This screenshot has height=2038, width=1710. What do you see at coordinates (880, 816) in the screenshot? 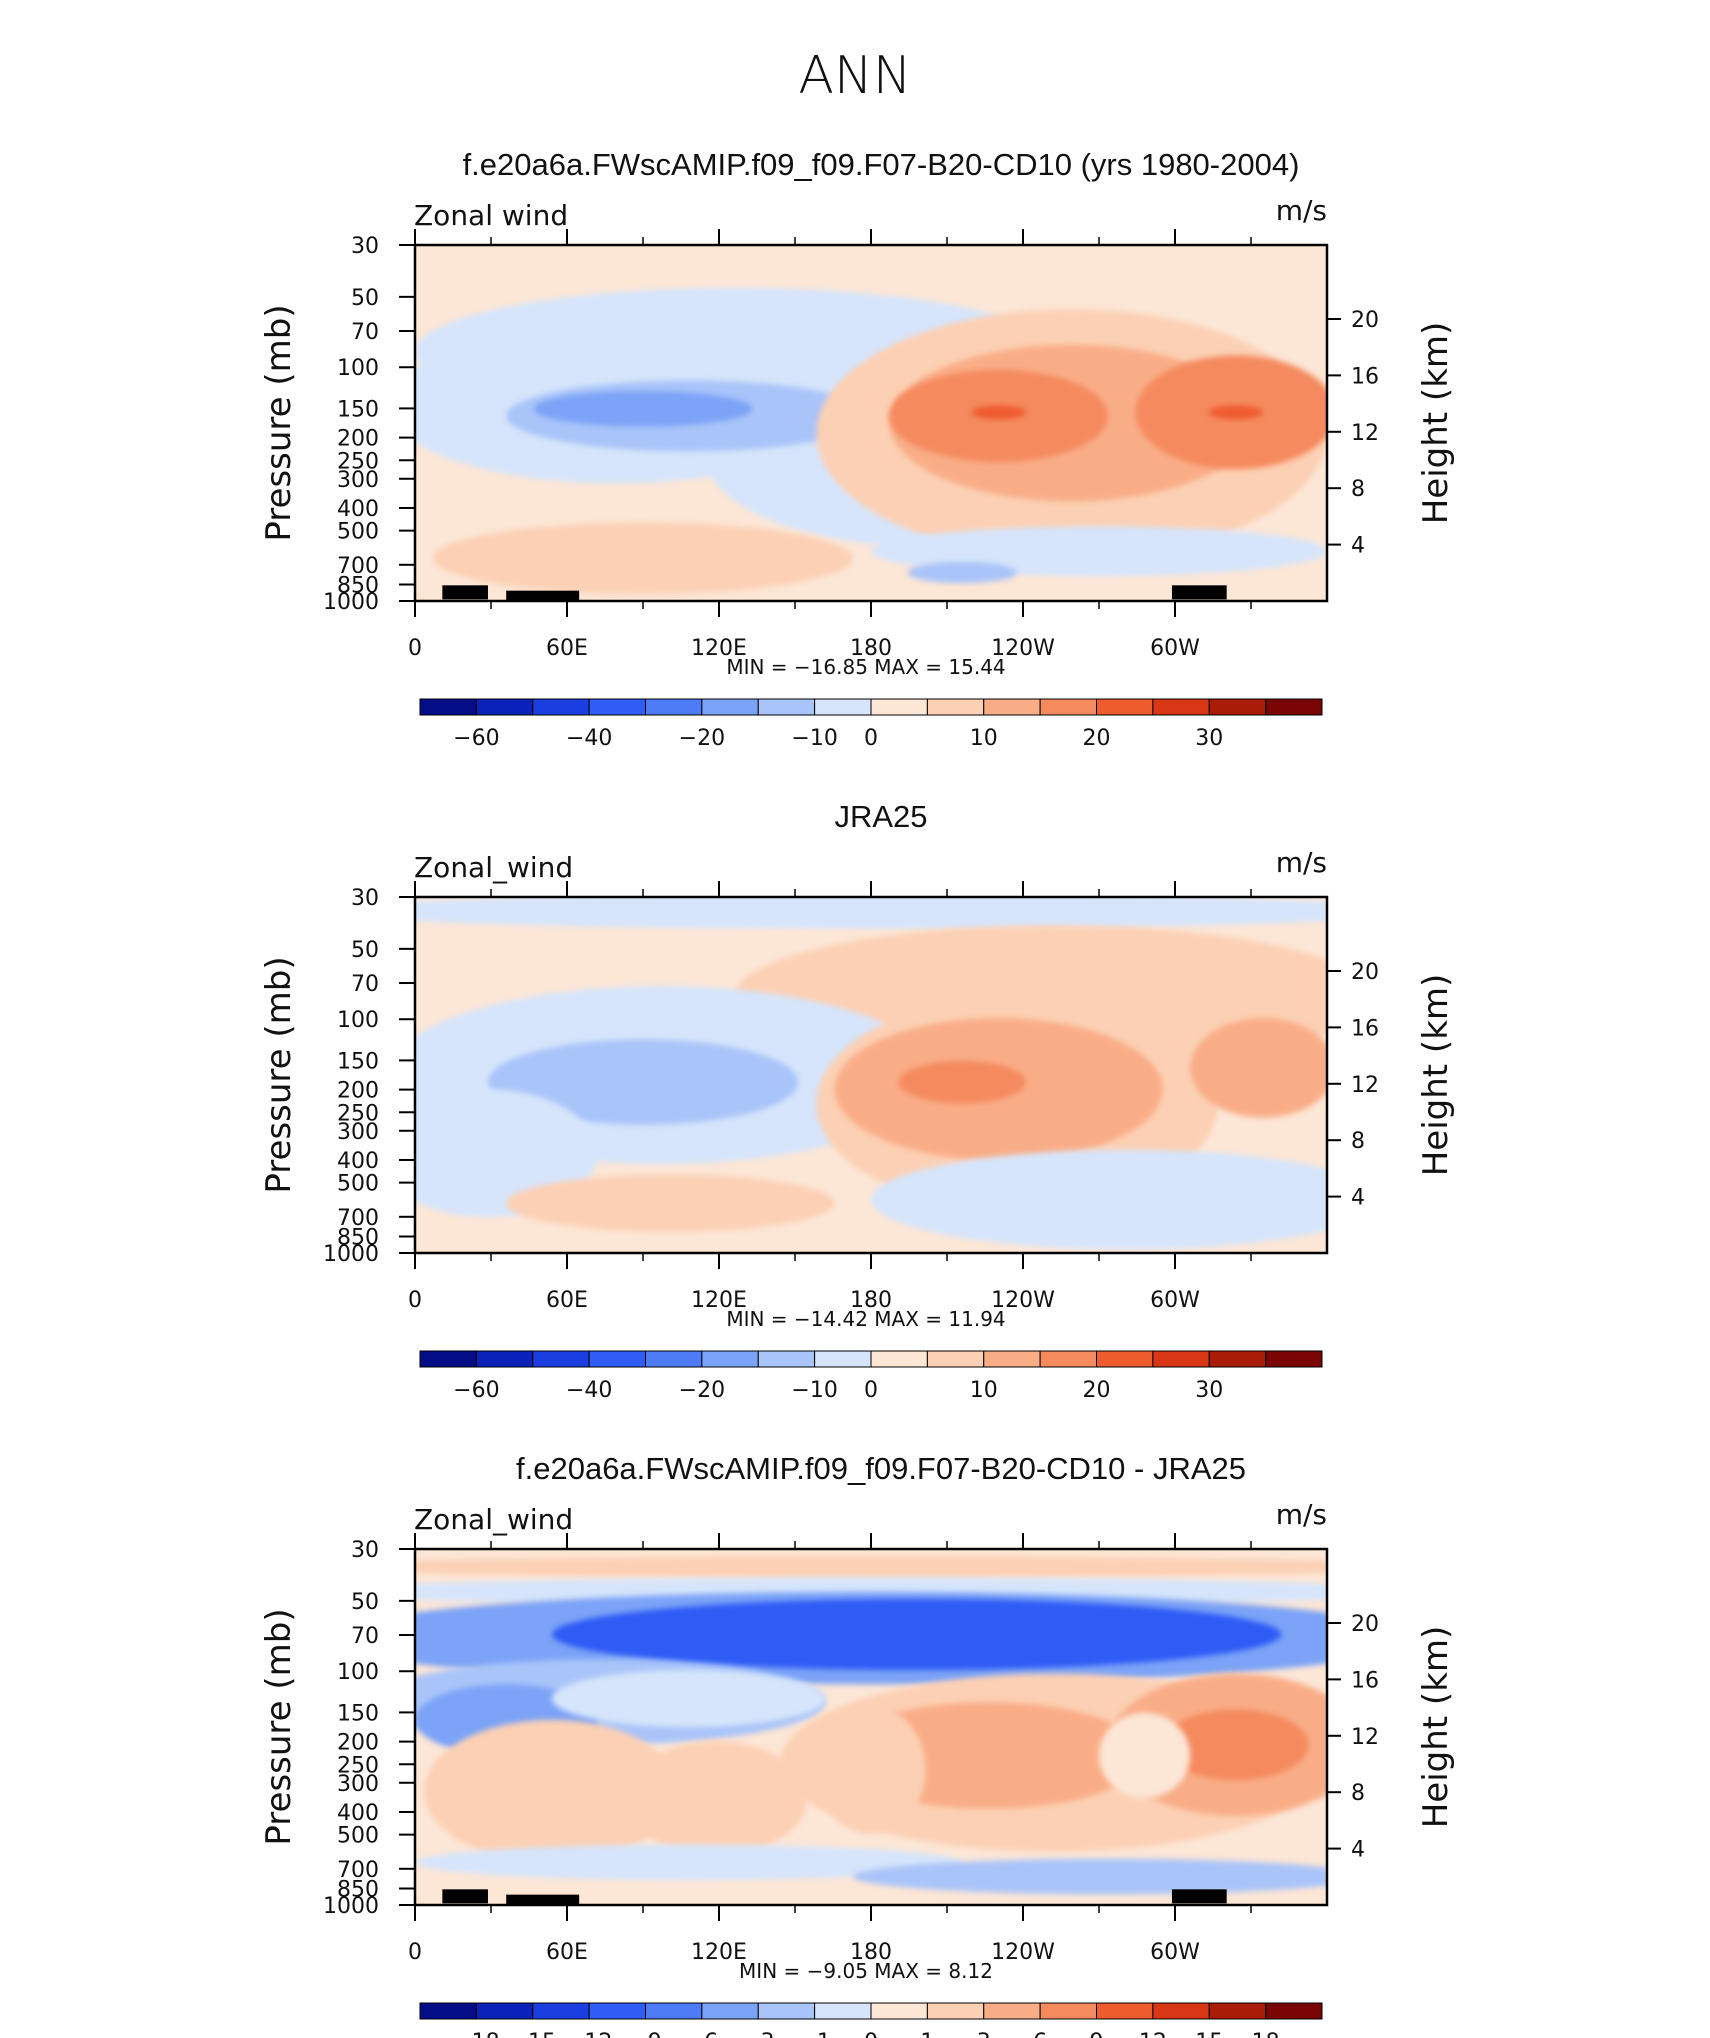
I see `chart-title: JRA25` at bounding box center [880, 816].